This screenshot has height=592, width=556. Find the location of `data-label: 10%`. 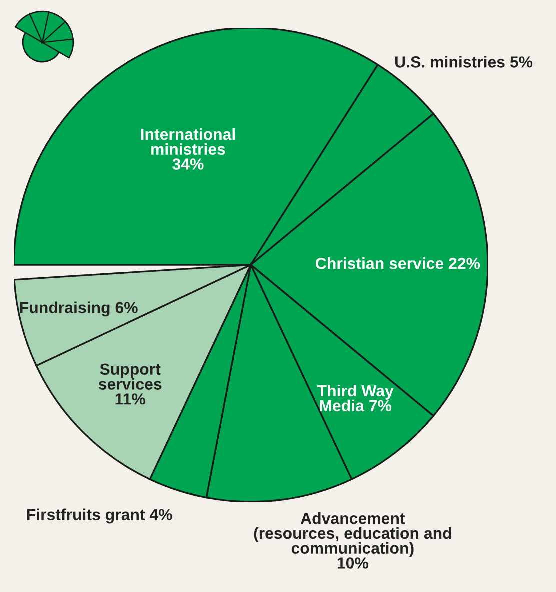

data-label: 10% is located at coordinates (353, 563).